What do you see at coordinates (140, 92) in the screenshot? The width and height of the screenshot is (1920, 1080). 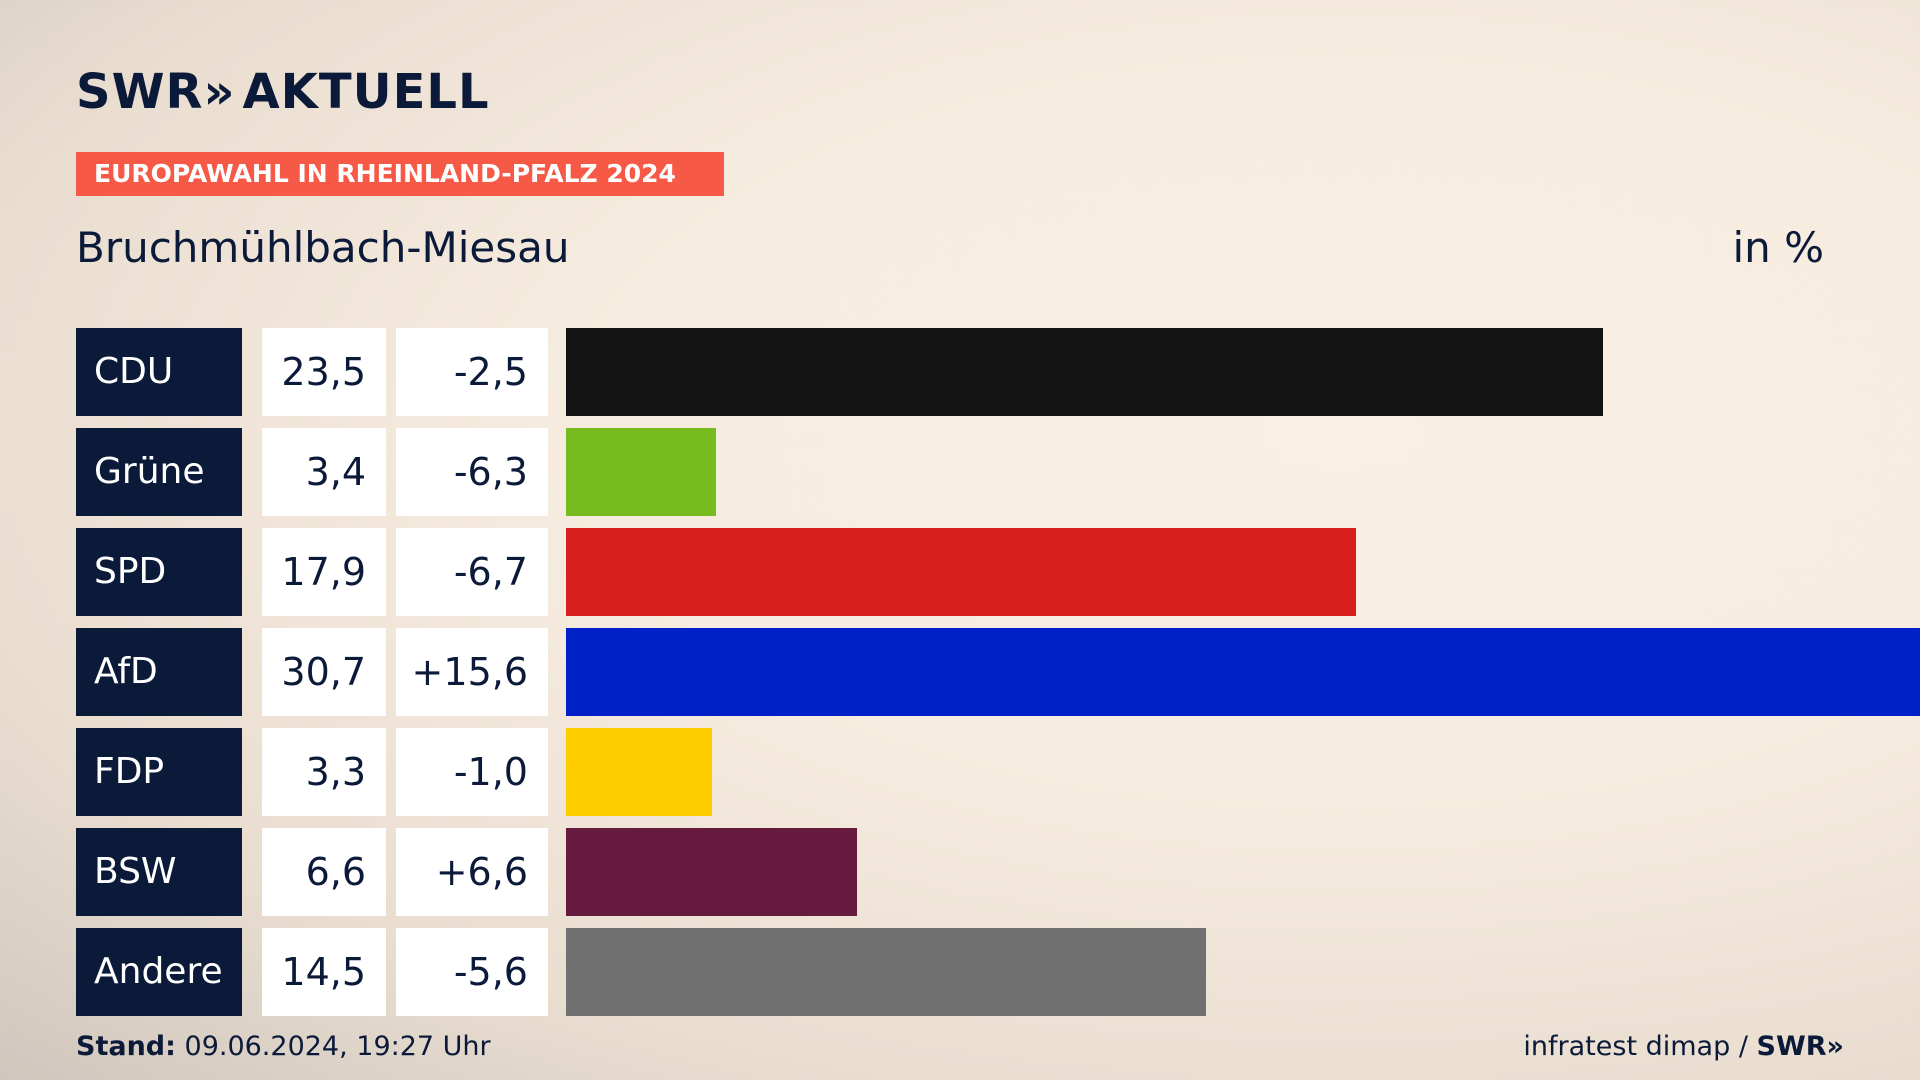 I see `logo-swr-text: SWR` at bounding box center [140, 92].